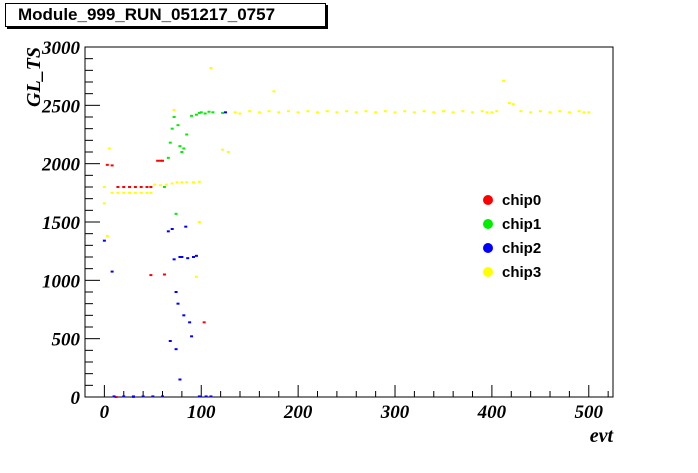 The height and width of the screenshot is (473, 698). What do you see at coordinates (492, 412) in the screenshot?
I see `x-tick-label: 400` at bounding box center [492, 412].